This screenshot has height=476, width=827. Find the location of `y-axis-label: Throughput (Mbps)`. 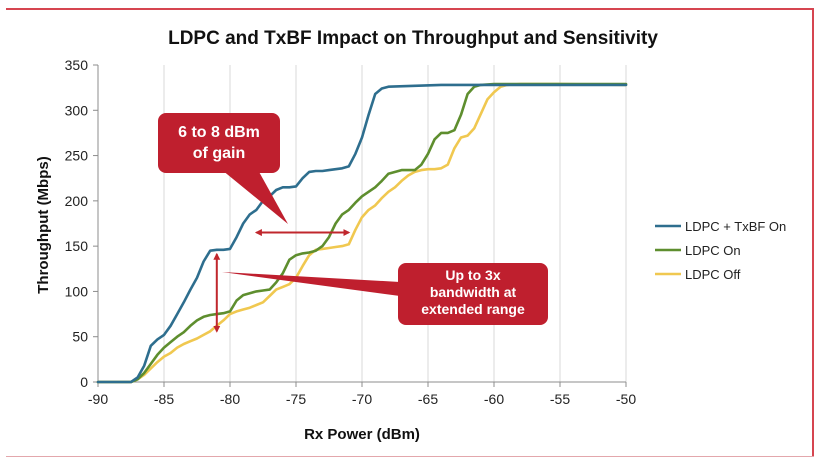

y-axis-label: Throughput (Mbps) is located at coordinates (43, 224).